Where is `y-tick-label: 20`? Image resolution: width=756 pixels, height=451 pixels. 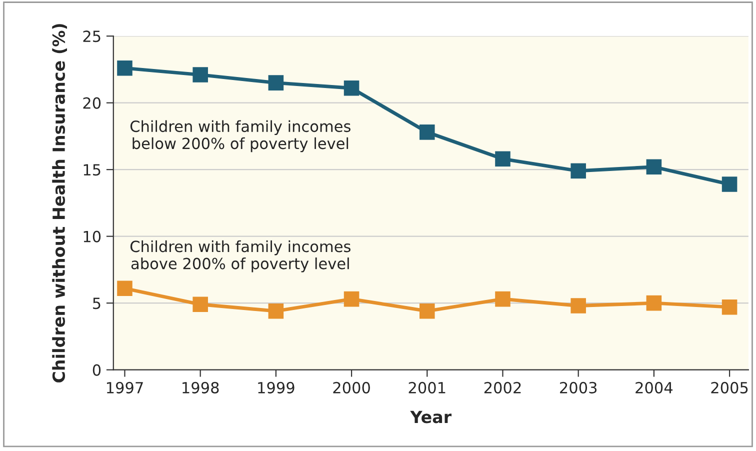 y-tick-label: 20 is located at coordinates (92, 103).